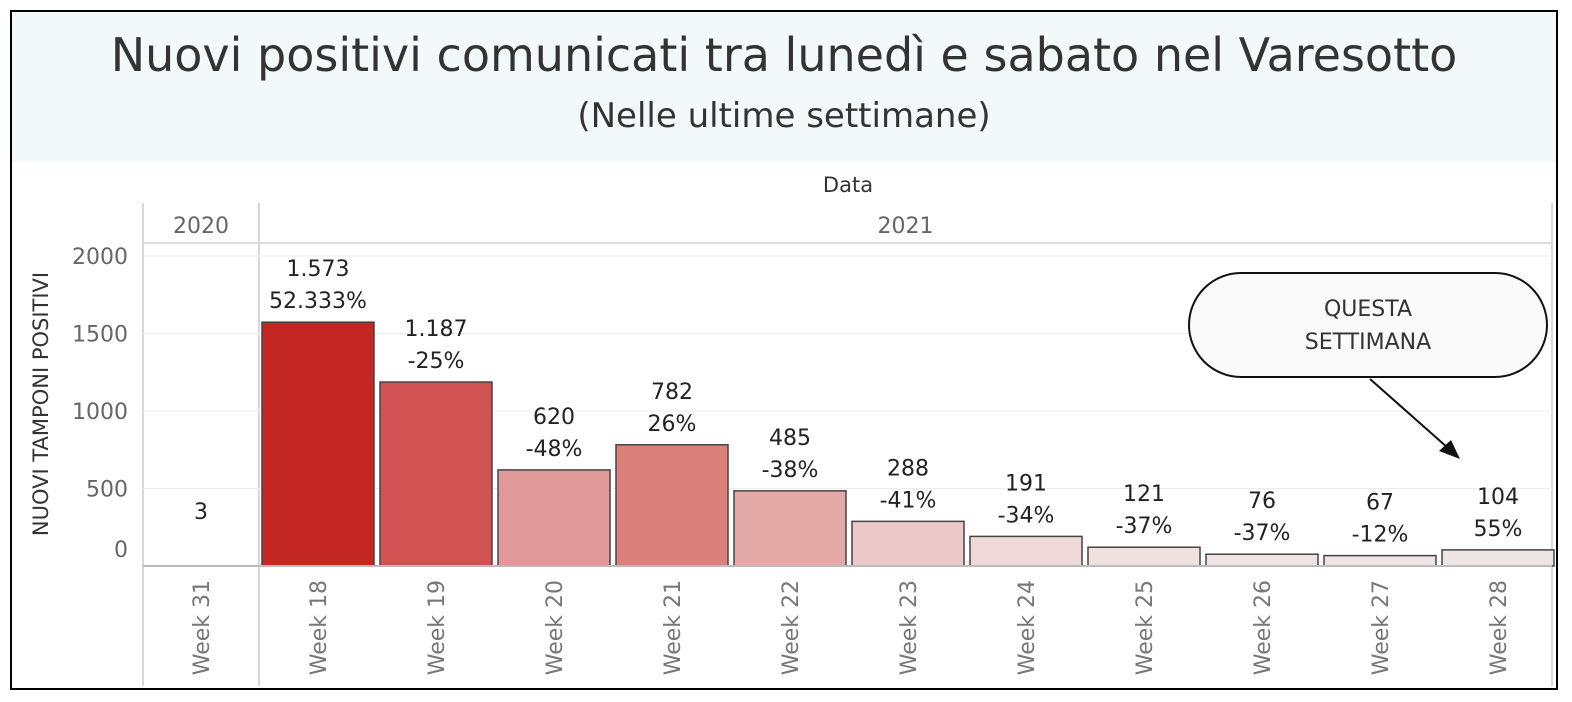 This screenshot has width=1572, height=702. I want to click on callout-bubble, so click(1368, 325).